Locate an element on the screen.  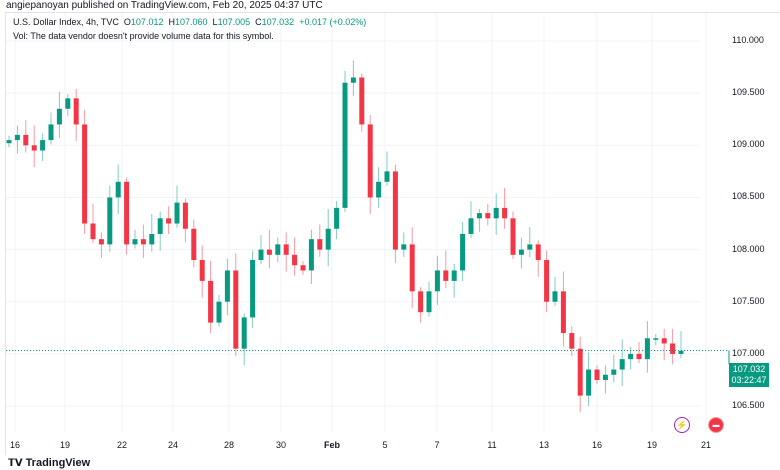
low-value: 107.005 is located at coordinates (234, 22).